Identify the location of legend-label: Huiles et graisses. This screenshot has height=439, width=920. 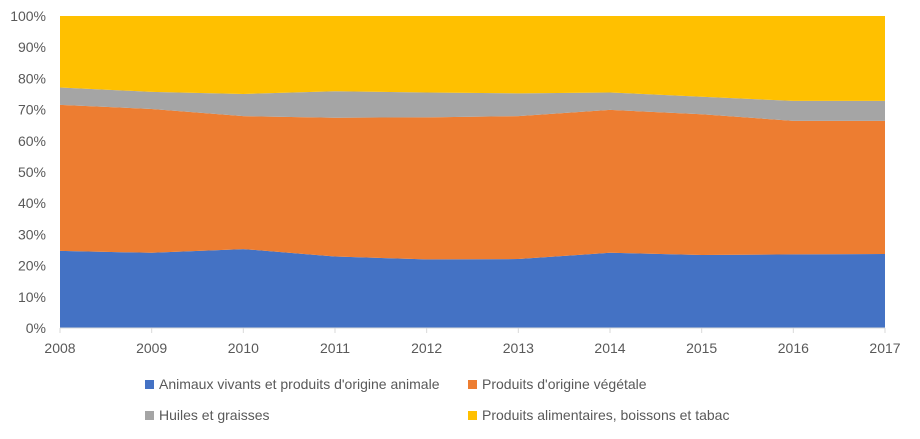
(214, 415).